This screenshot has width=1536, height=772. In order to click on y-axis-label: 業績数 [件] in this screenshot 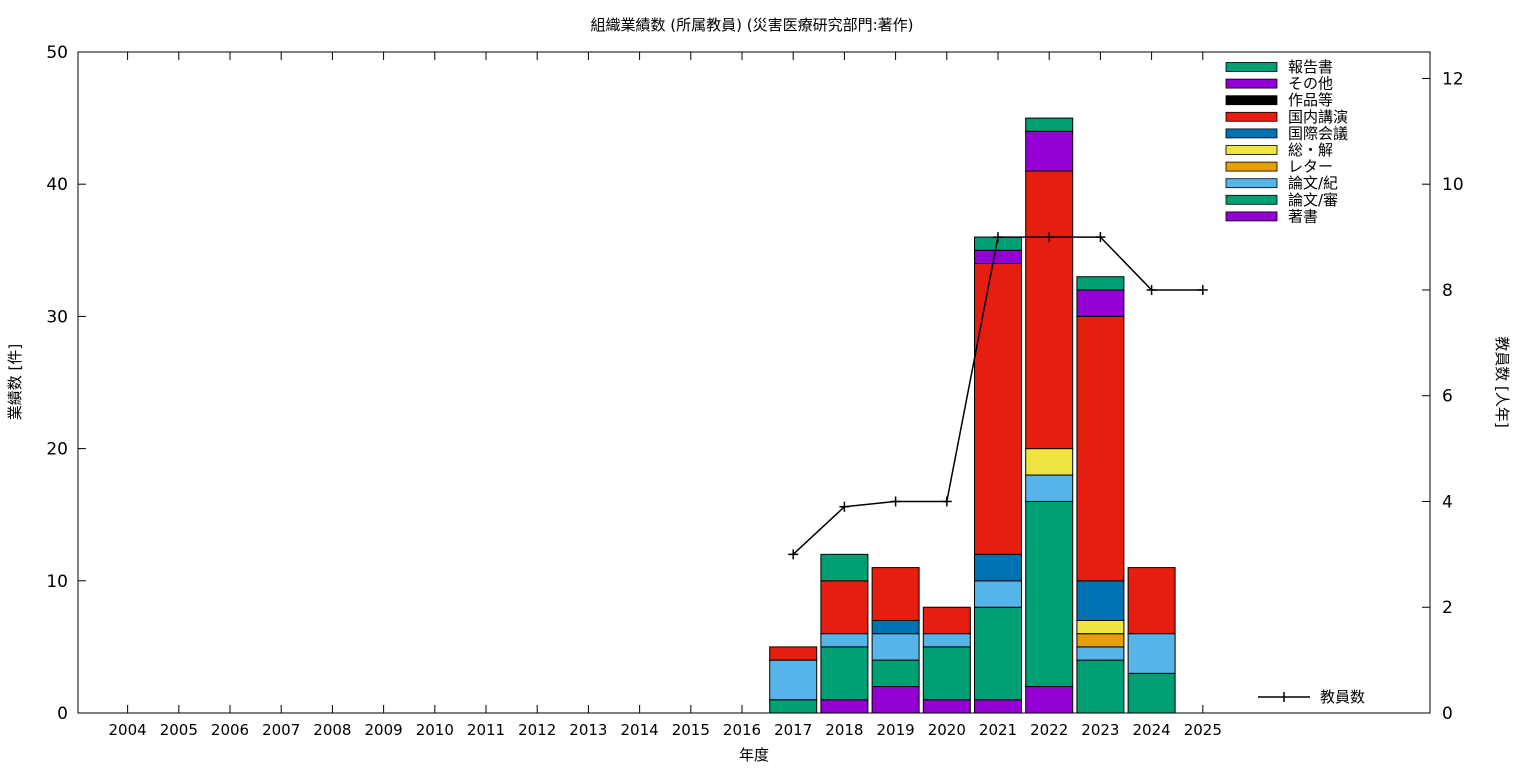, I will do `click(15, 382)`.